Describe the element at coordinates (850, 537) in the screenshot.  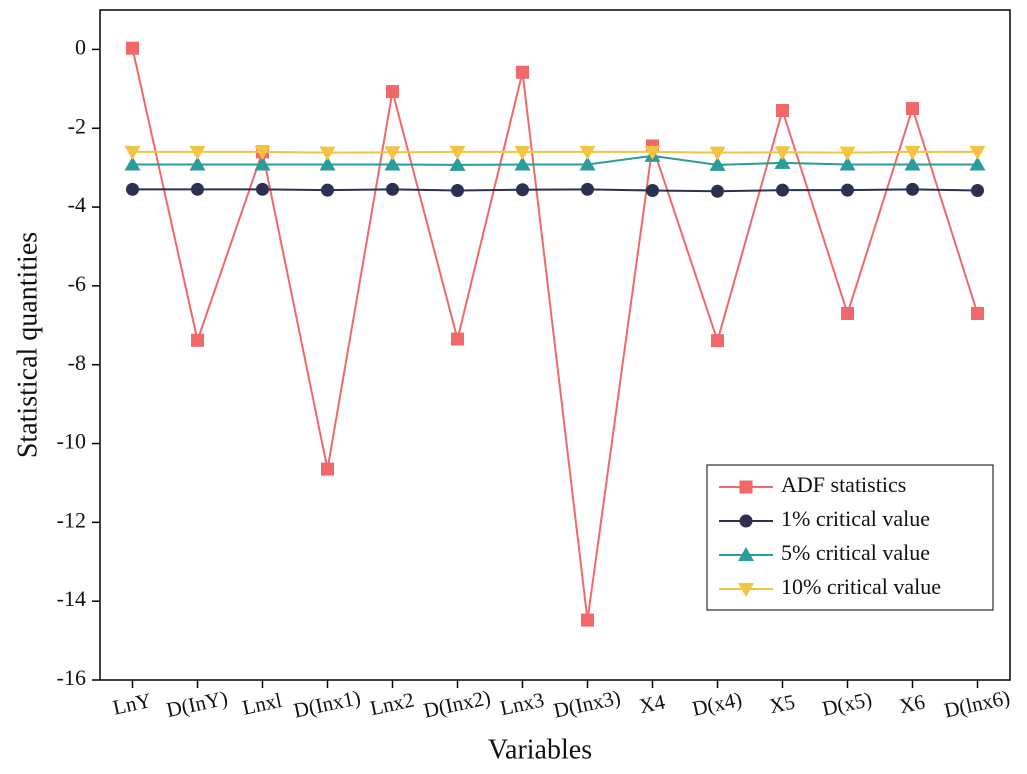
I see `legend-box` at that location.